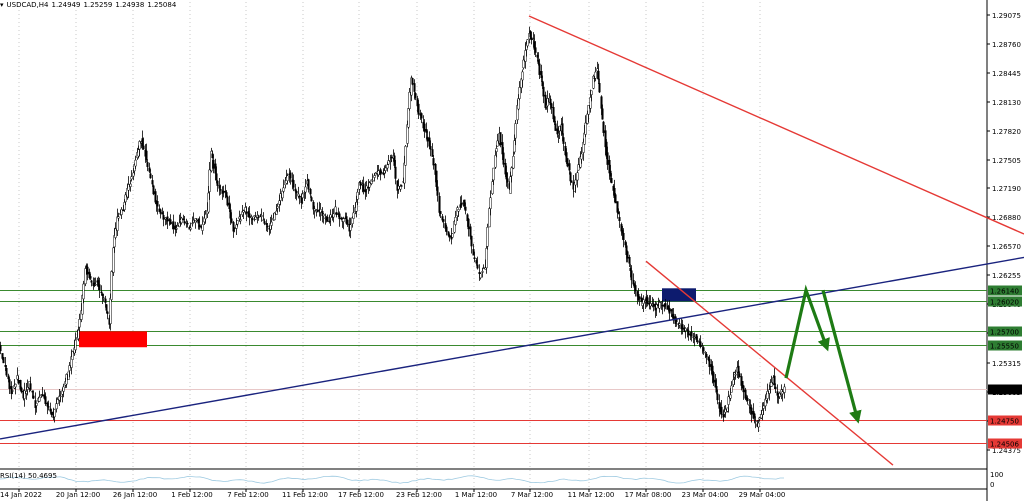 The width and height of the screenshot is (1024, 501). I want to click on rsi-scale-bottom: 0, so click(992, 485).